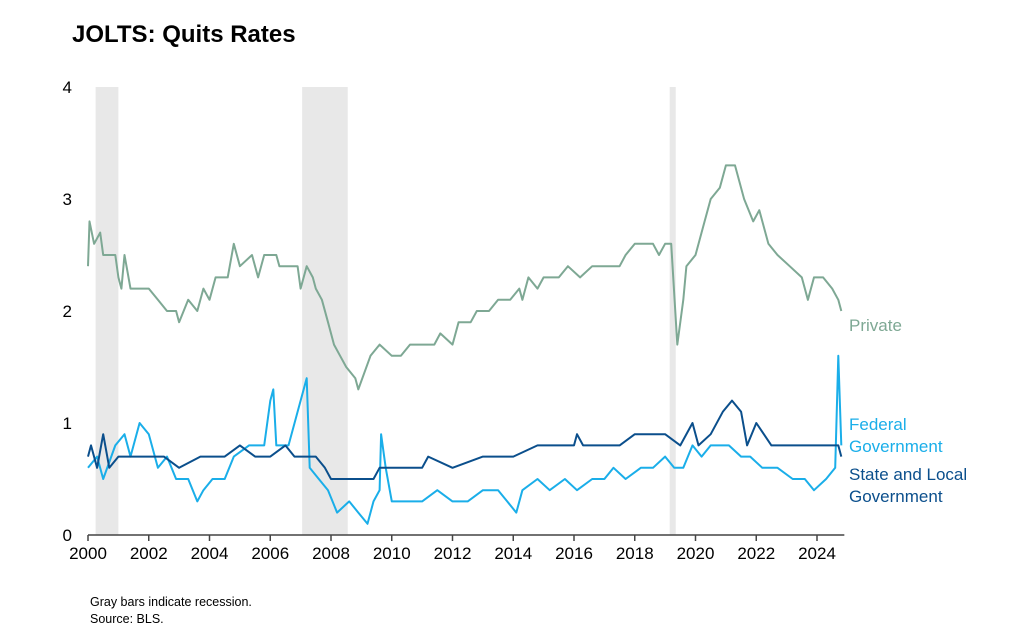 The image size is (1024, 638). Describe the element at coordinates (878, 424) in the screenshot. I see `series-label: Federal` at that location.